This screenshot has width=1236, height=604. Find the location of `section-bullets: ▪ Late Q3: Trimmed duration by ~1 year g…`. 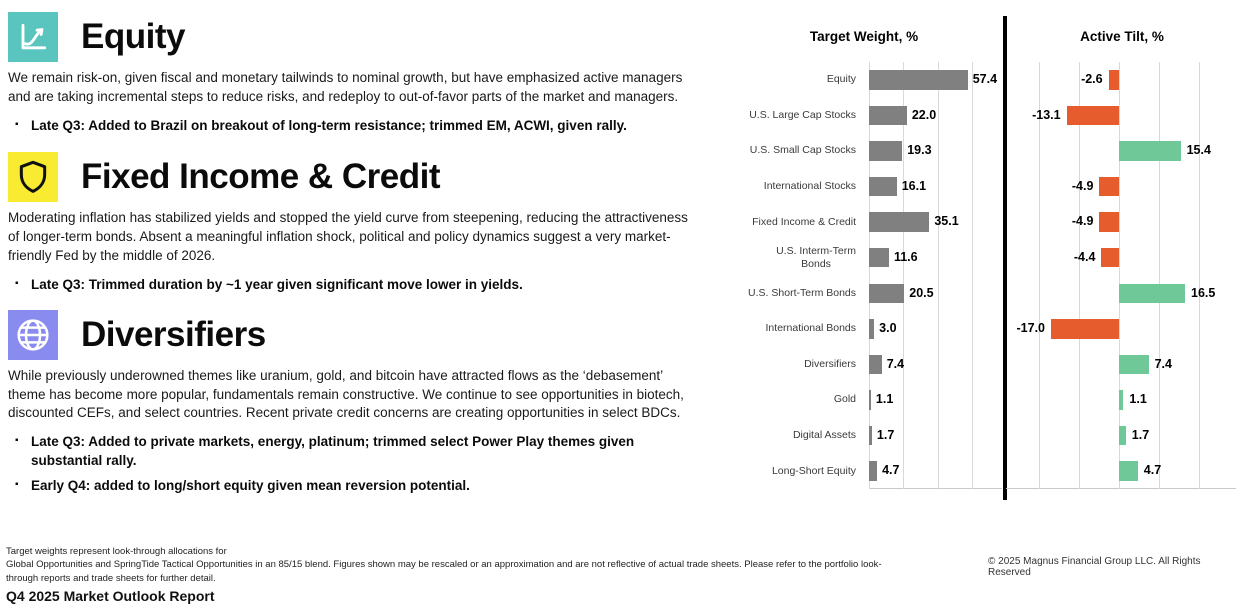

section-bullets: ▪ Late Q3: Trimmed duration by ~1 year g… is located at coordinates (355, 285).